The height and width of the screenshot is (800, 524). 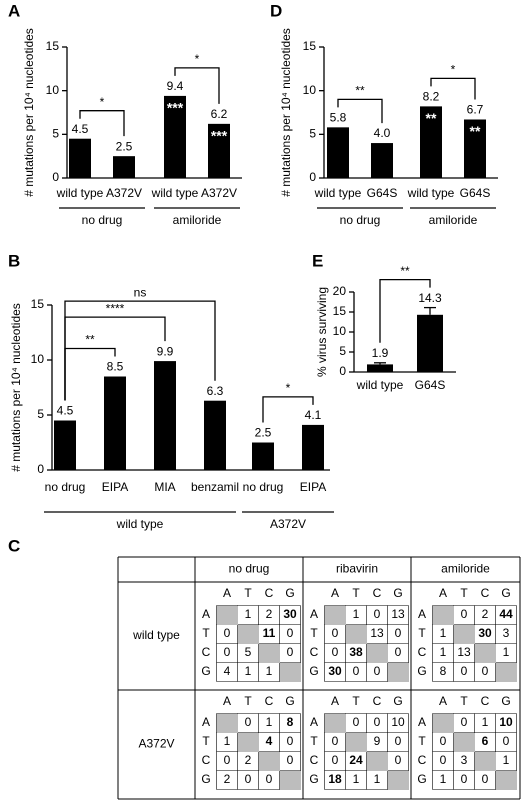 What do you see at coordinates (65, 411) in the screenshot?
I see `value-label: 4.5` at bounding box center [65, 411].